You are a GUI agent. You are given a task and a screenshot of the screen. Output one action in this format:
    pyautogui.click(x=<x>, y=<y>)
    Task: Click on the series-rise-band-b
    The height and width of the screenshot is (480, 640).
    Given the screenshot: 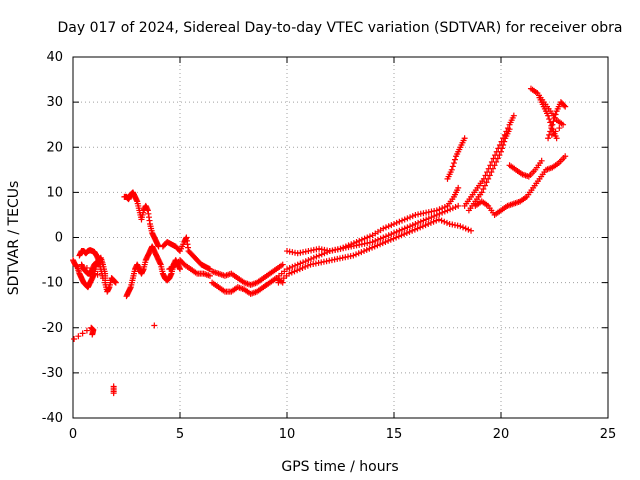 What is the action you would take?
    pyautogui.click(x=375, y=251)
    